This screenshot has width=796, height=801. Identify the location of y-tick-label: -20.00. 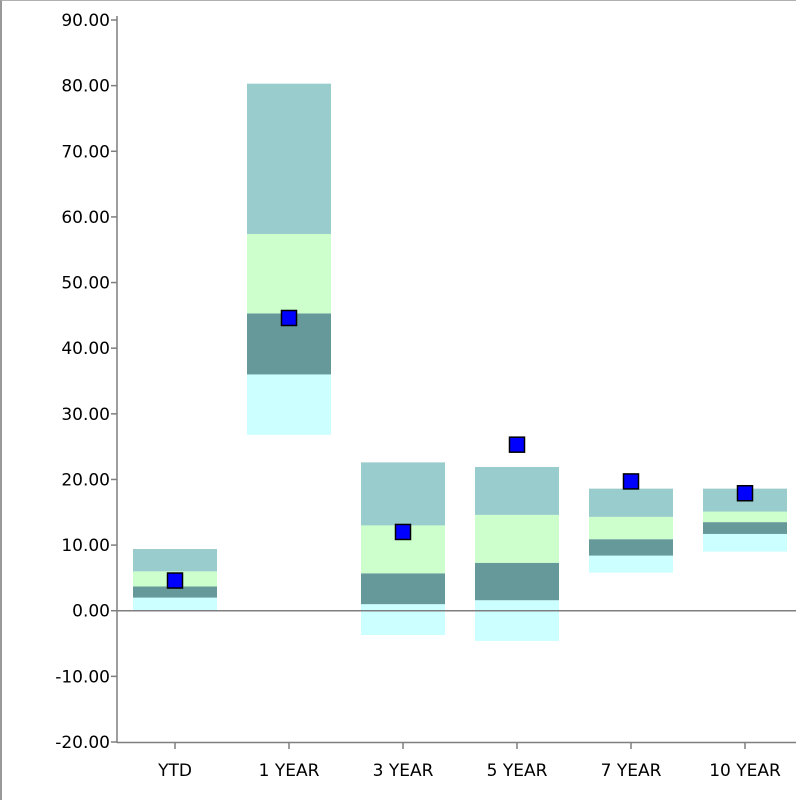
(82, 743).